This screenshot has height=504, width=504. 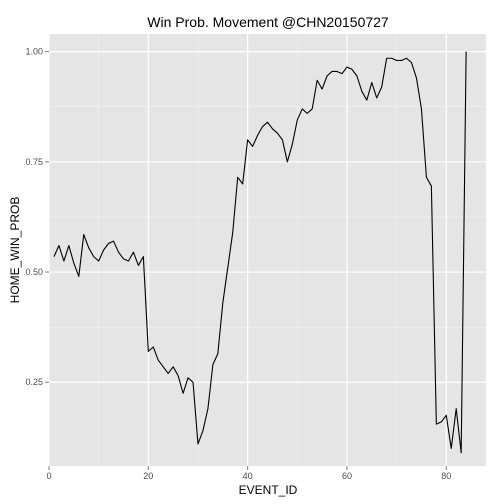 I want to click on y-axis-title: HOME_WIN_PROB, so click(x=15, y=250).